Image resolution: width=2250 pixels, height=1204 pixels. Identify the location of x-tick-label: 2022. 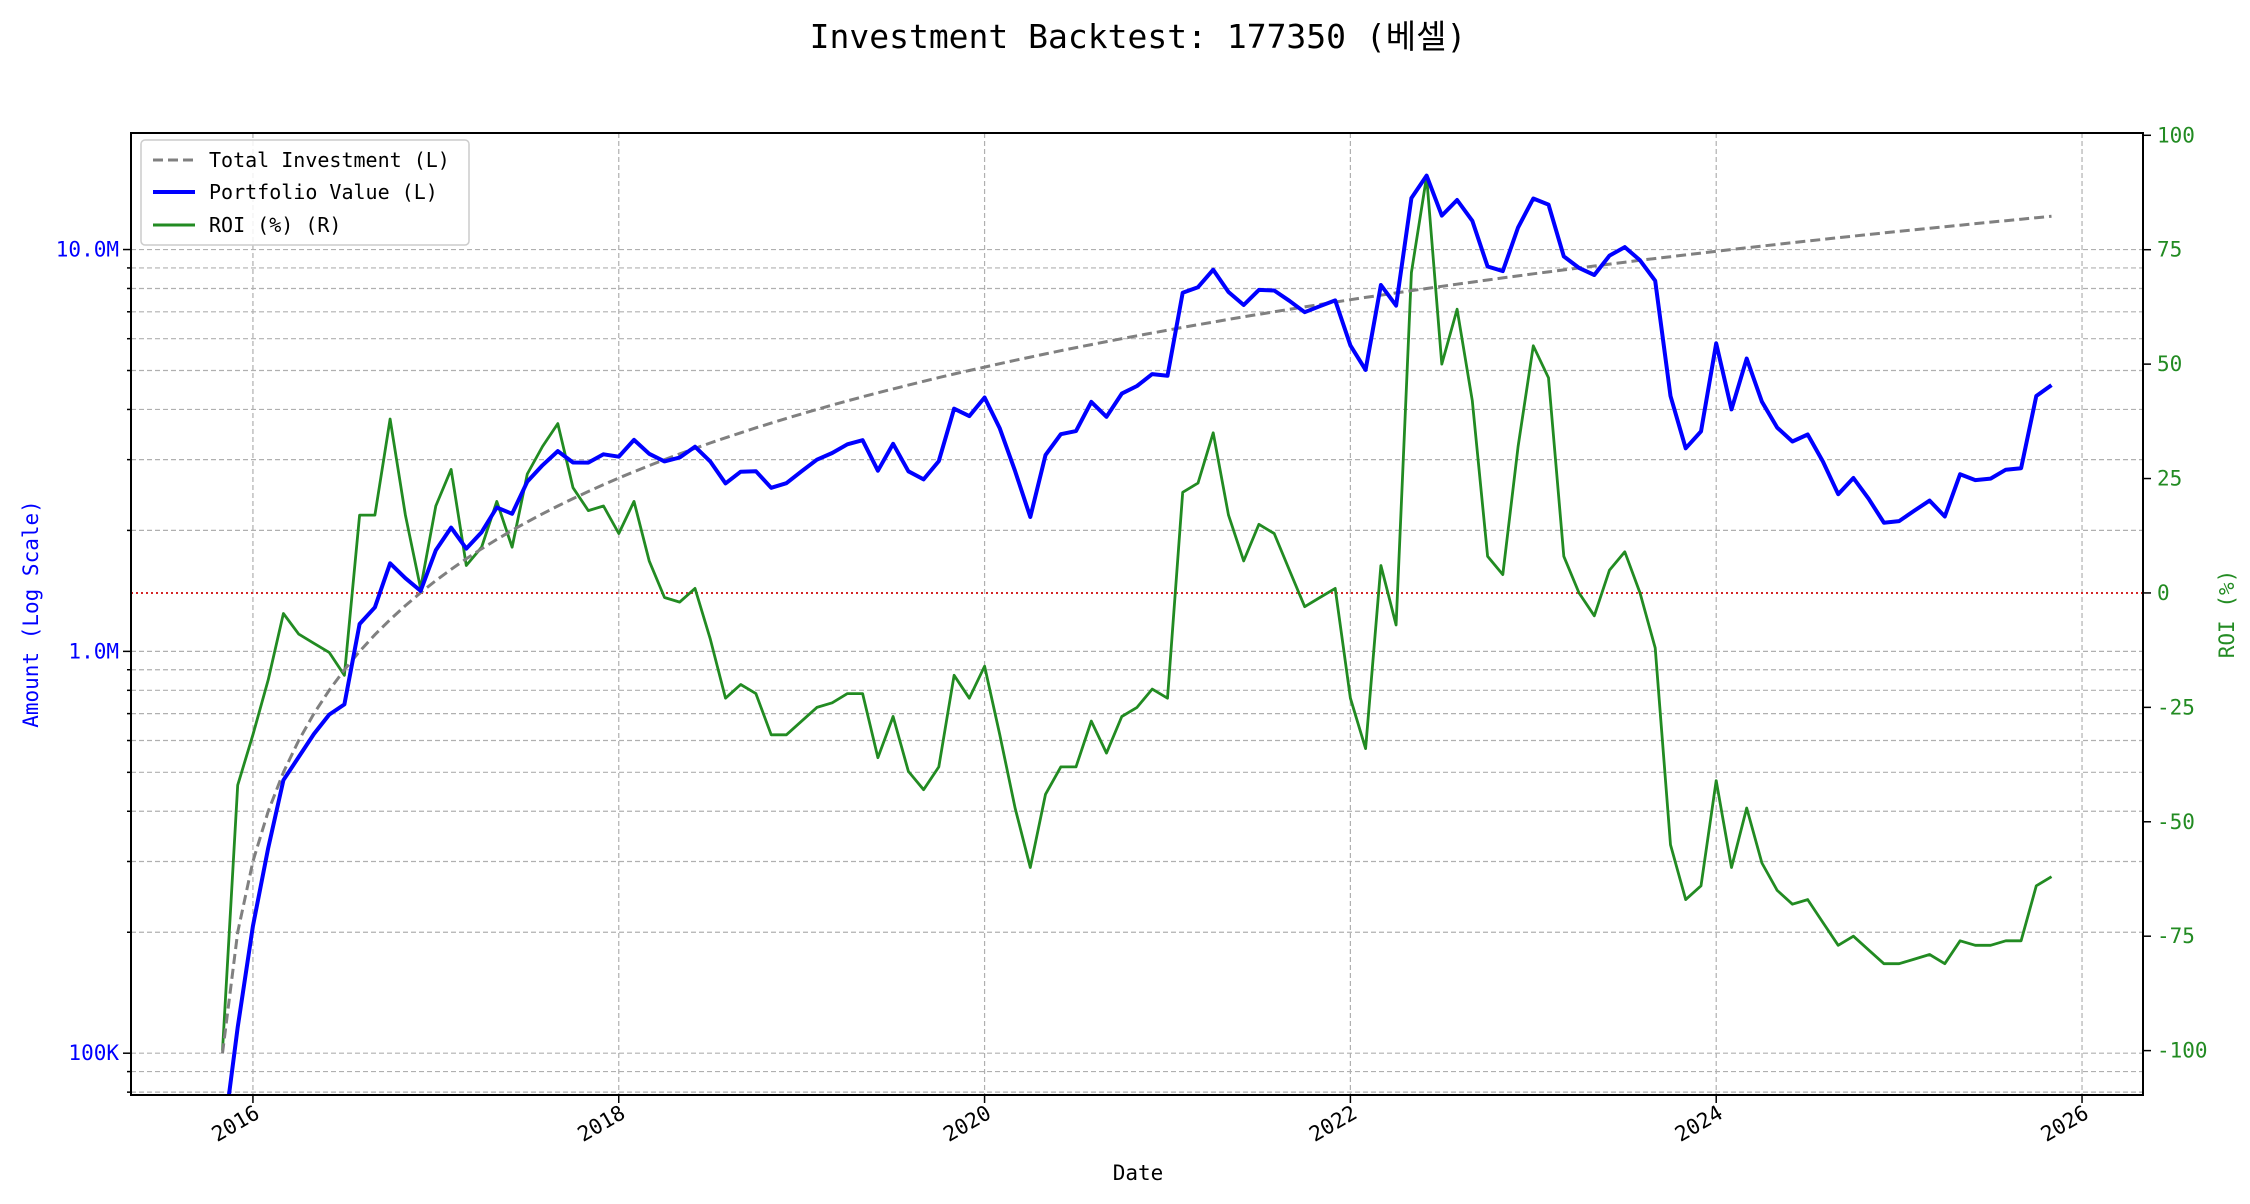
(1333, 1124).